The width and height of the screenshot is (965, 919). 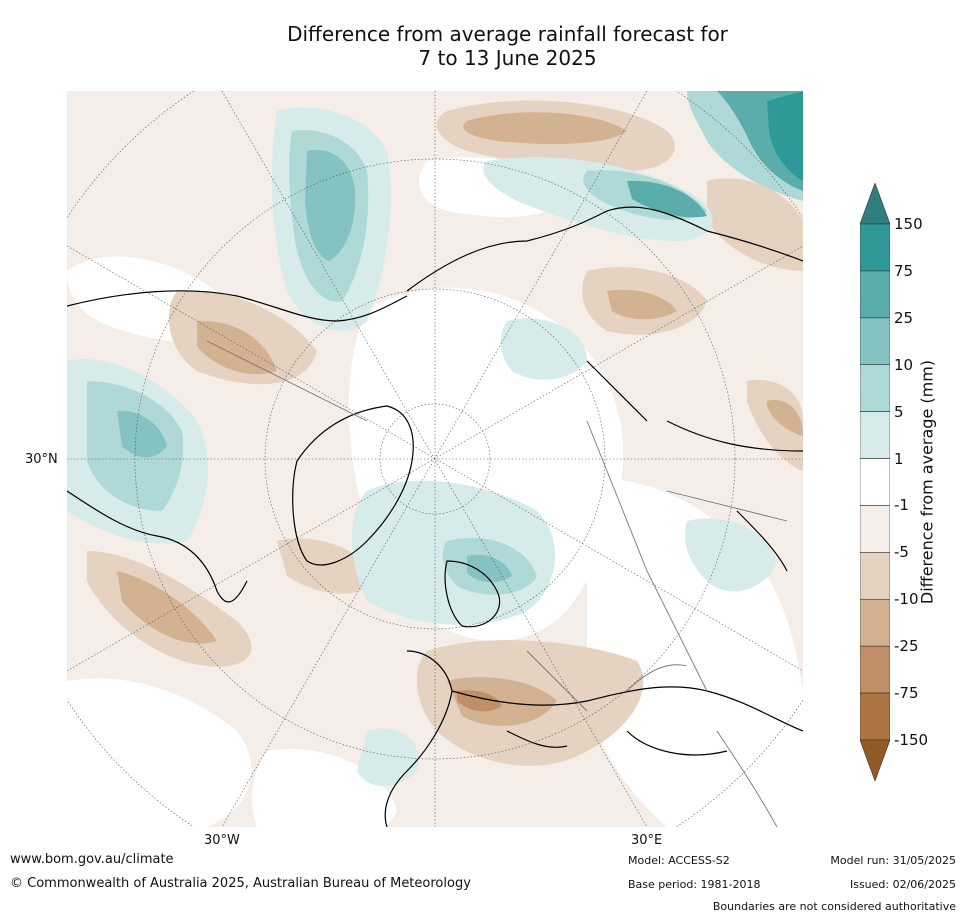 I want to click on base-period-text: Base period: 1981-2018, so click(x=694, y=884).